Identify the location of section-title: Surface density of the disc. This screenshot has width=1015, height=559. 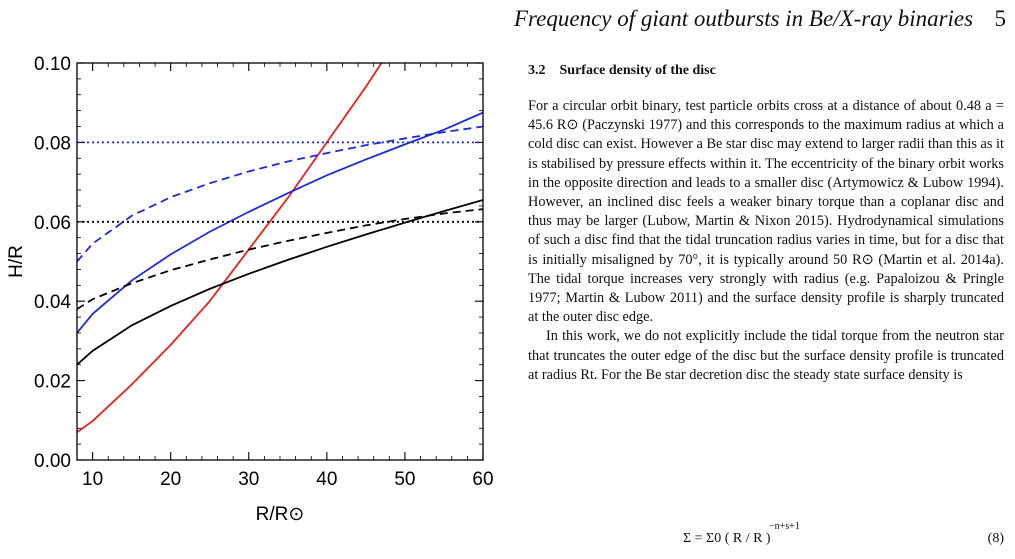
(637, 70).